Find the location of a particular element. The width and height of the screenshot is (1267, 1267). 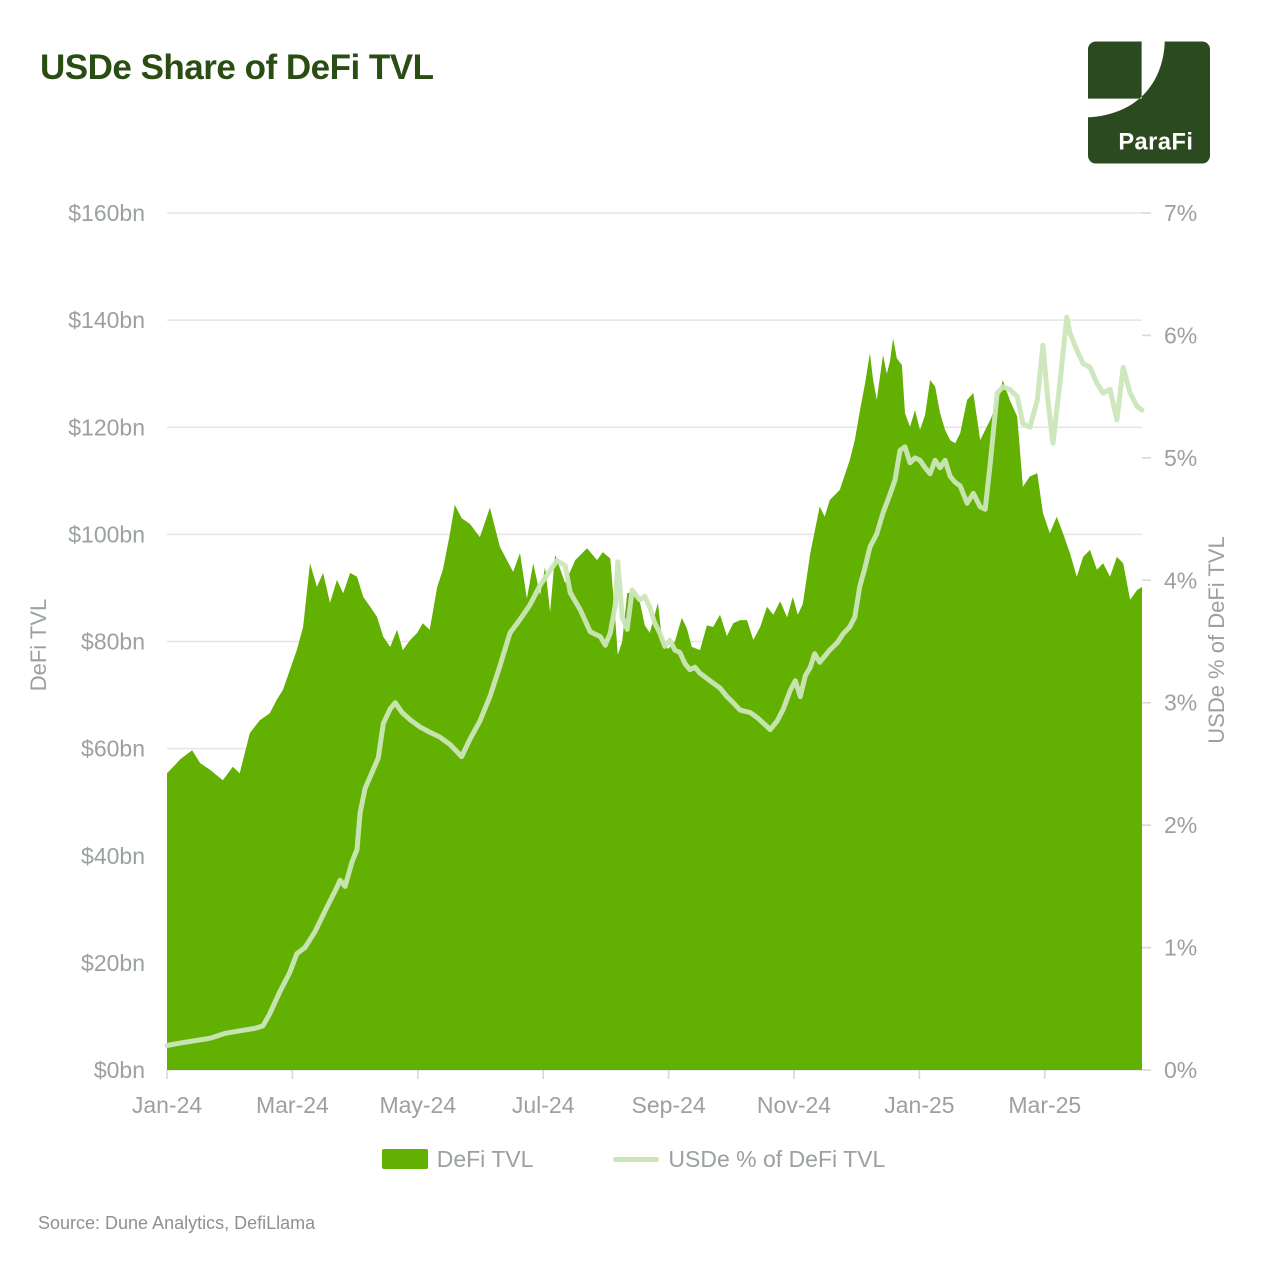

right-axis-tick-label: 5% is located at coordinates (1180, 458).